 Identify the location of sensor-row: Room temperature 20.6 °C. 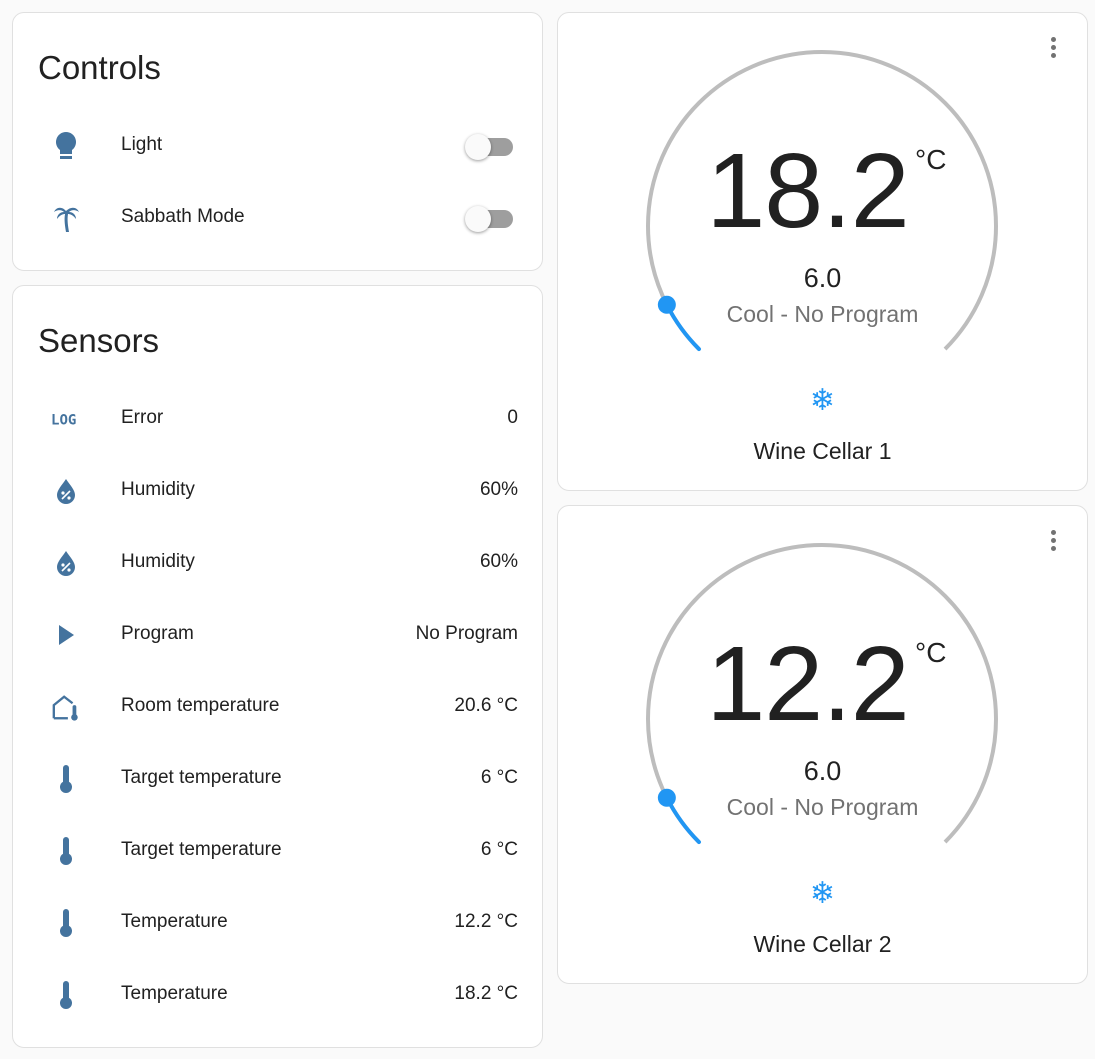
(277, 706).